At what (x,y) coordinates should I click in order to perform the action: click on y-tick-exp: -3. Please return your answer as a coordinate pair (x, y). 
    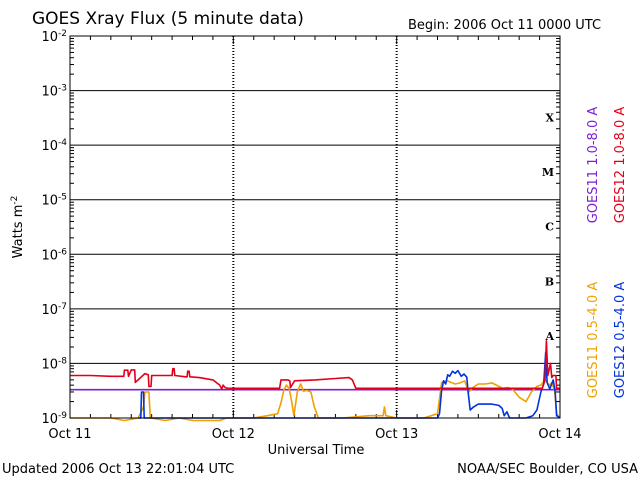
    Looking at the image, I should click on (62, 89).